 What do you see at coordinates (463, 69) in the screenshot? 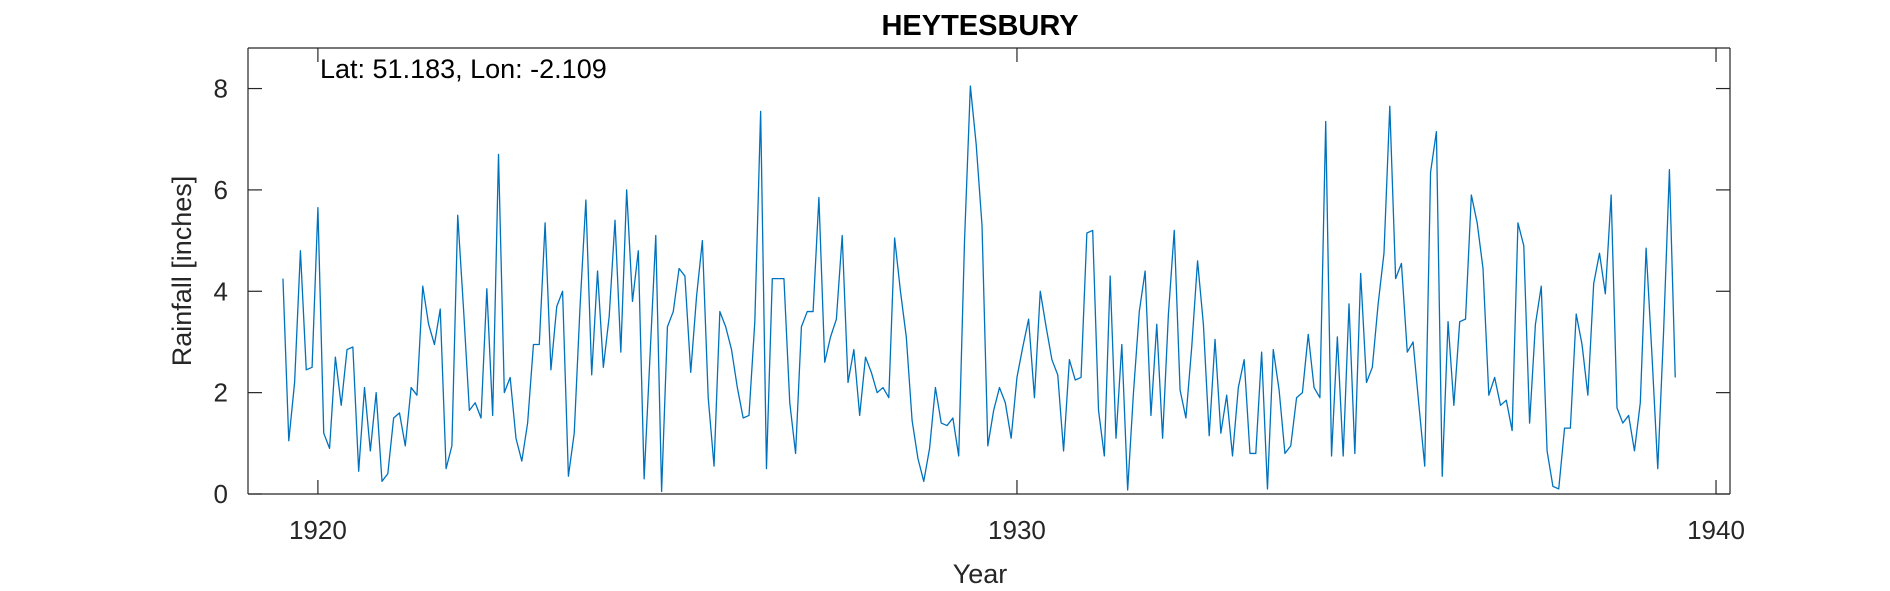
I see `location-annotation: Lat: 51.183, Lon: -2.109` at bounding box center [463, 69].